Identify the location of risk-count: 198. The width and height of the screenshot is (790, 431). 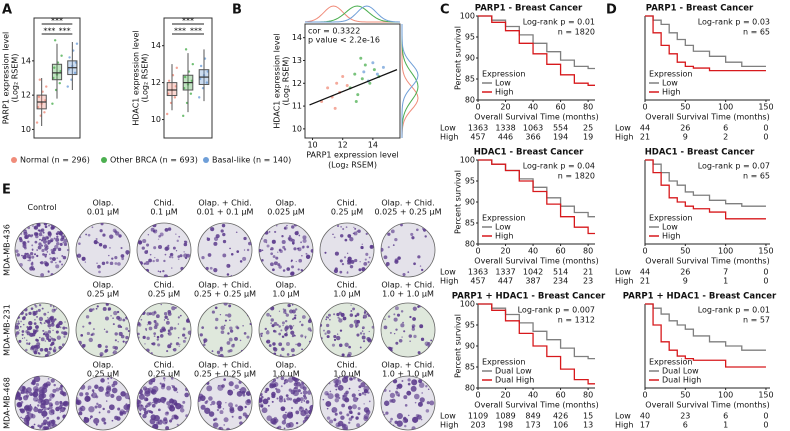
(505, 425).